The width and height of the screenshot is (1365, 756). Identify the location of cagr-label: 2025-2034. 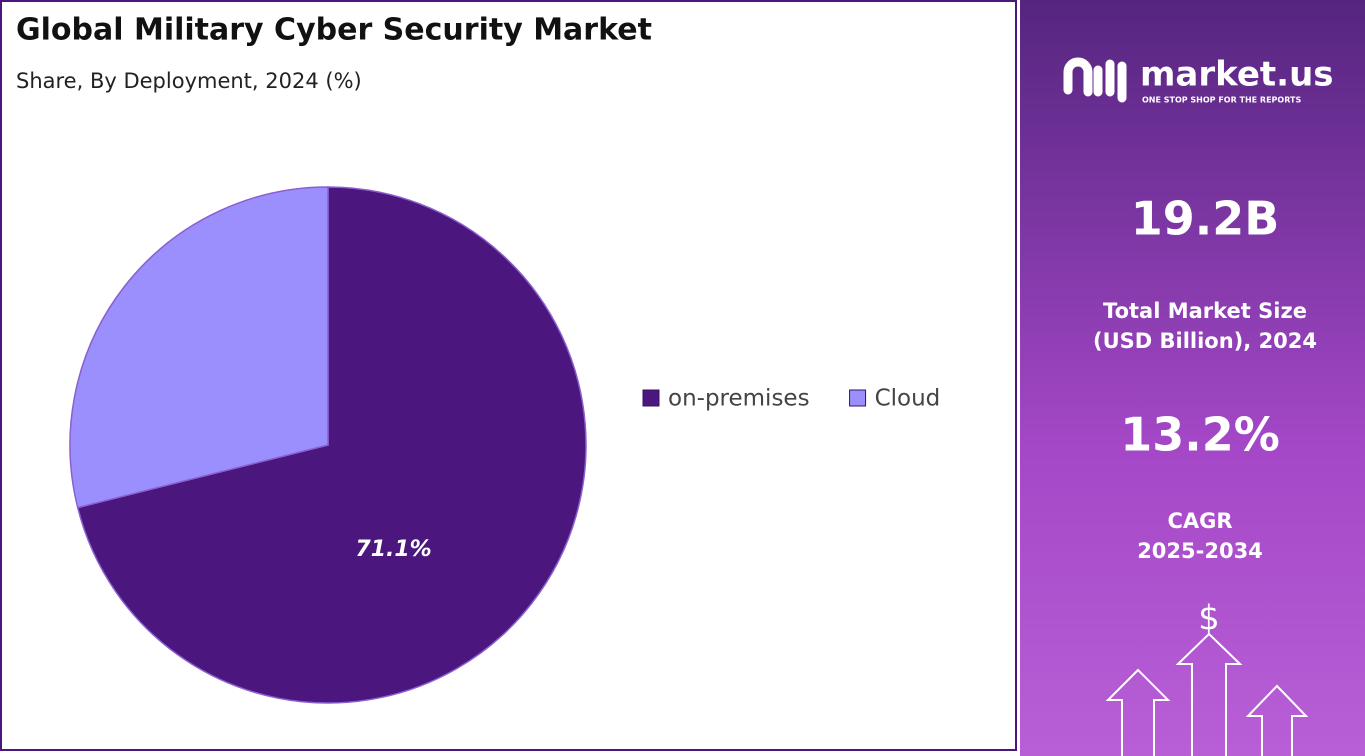
(1200, 551).